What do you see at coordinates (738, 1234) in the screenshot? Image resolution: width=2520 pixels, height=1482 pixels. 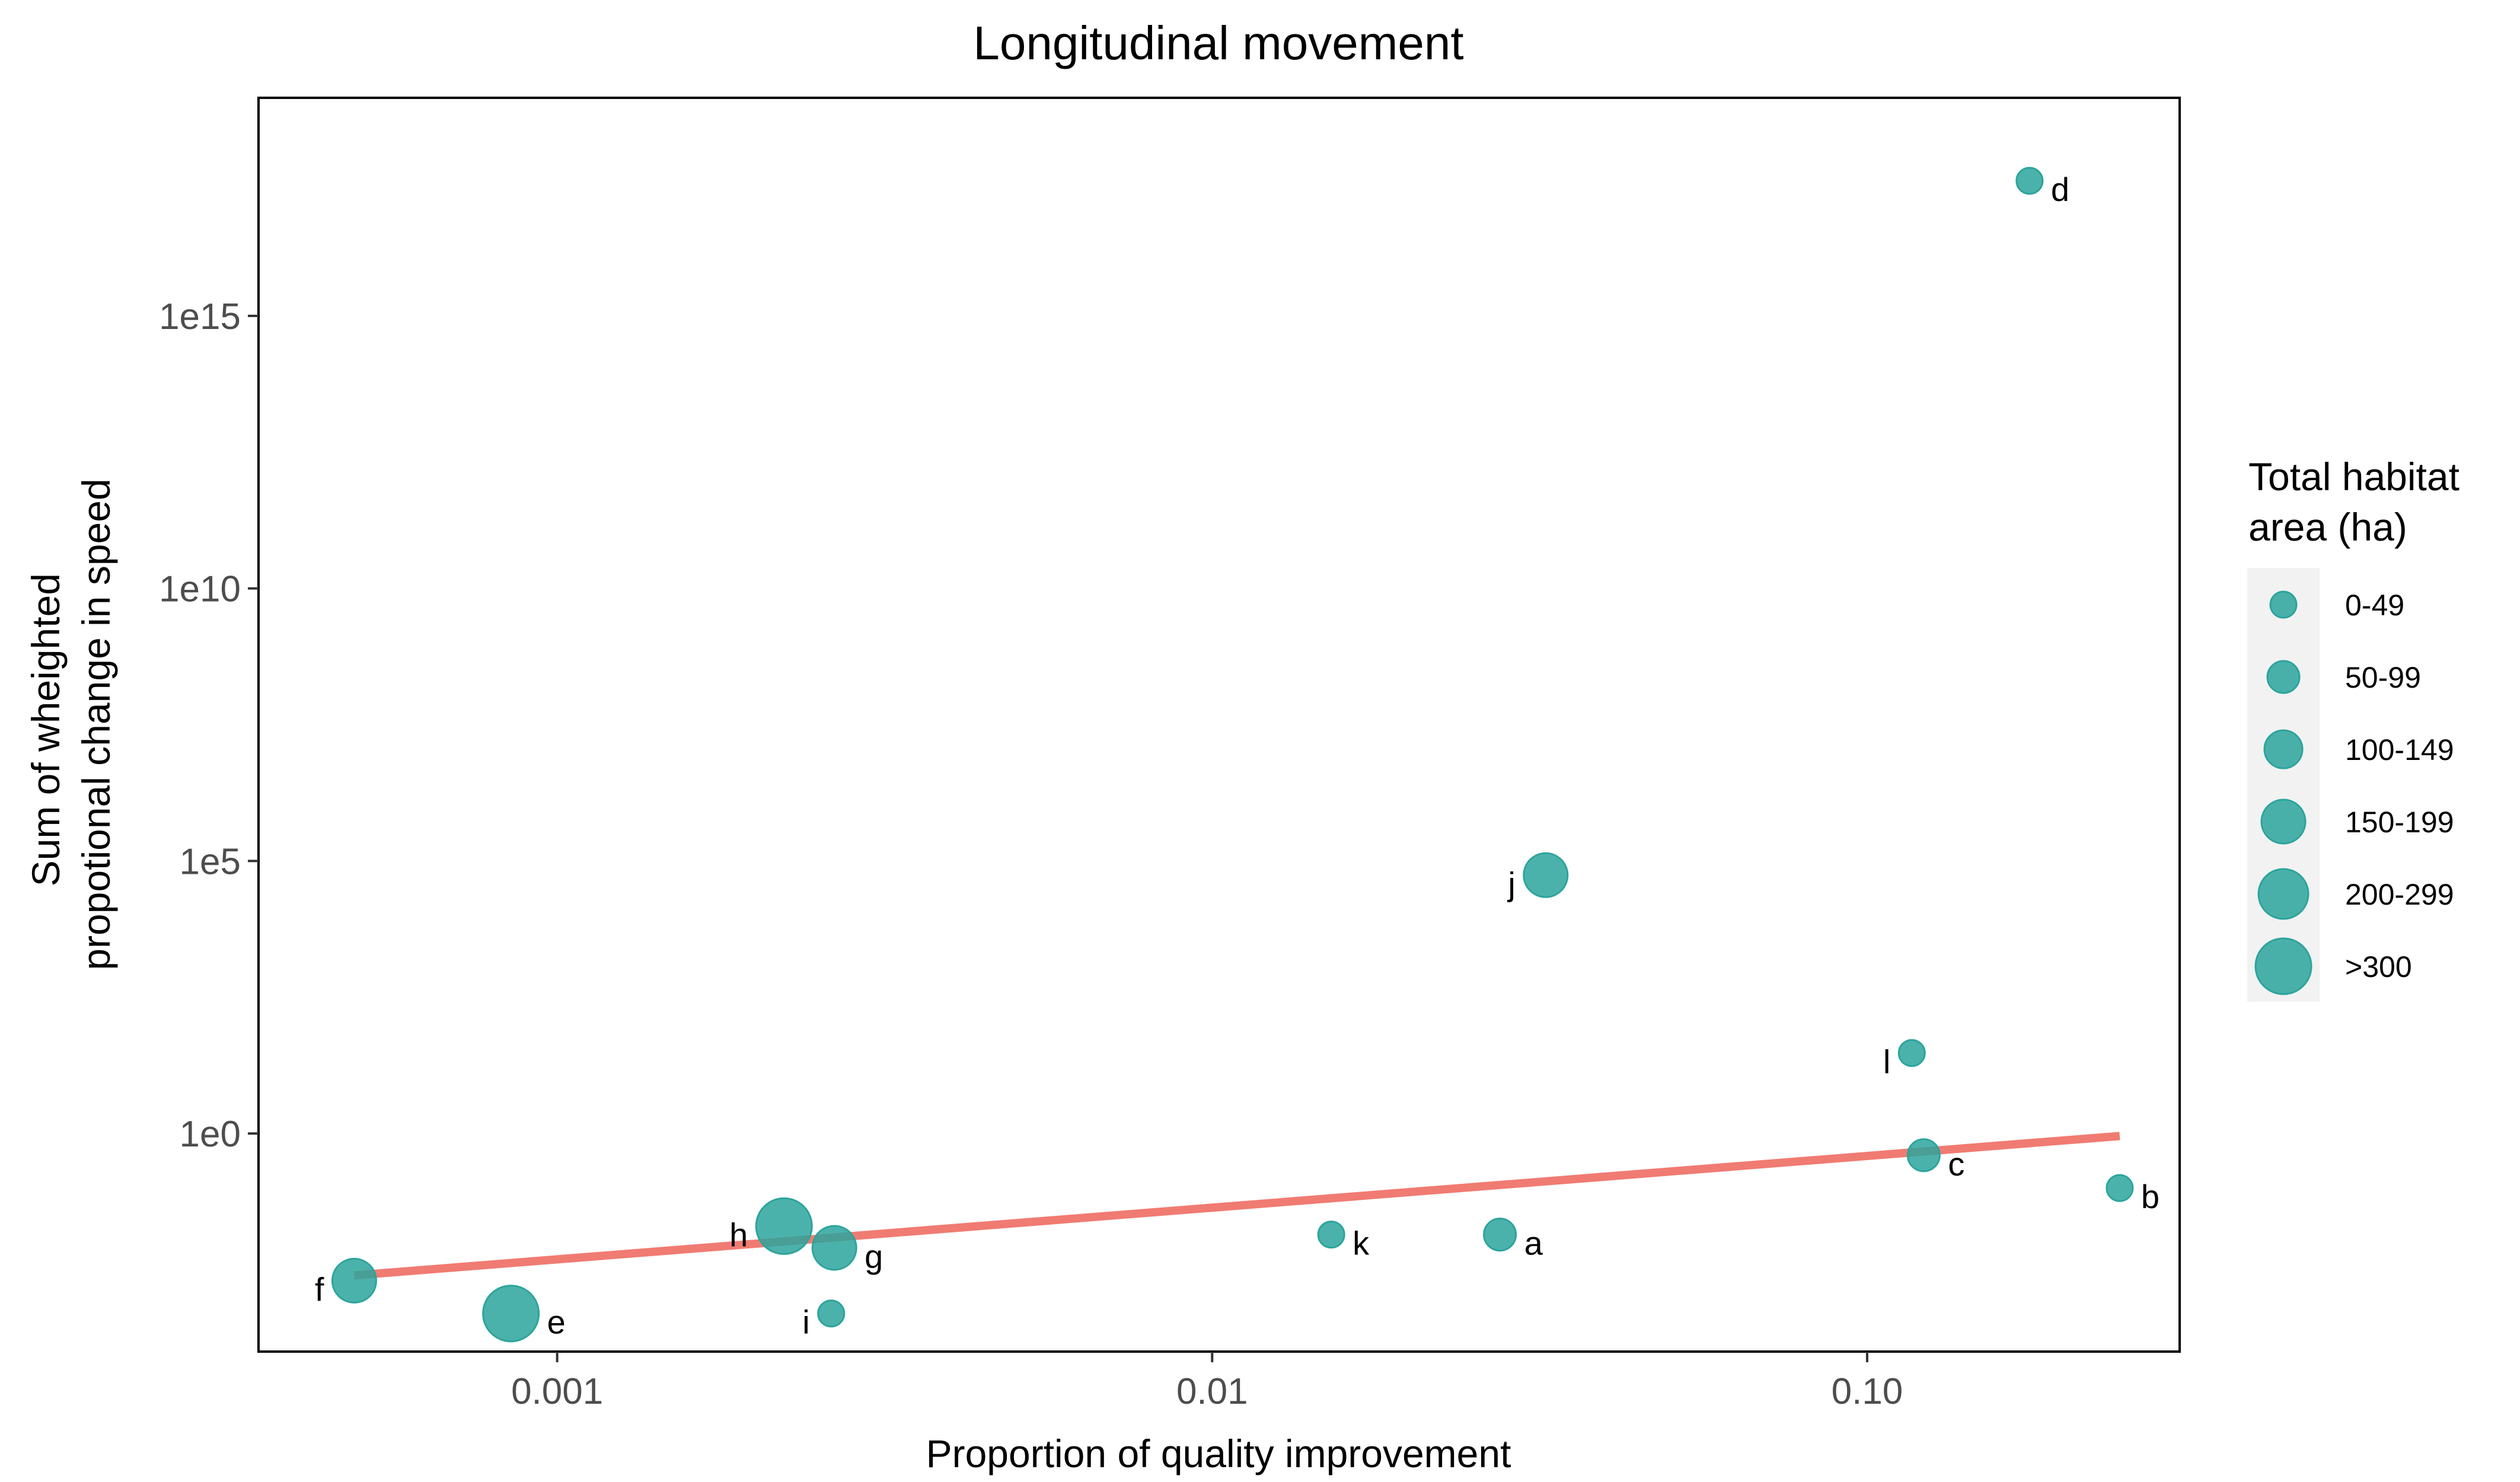 I see `point-label-h: h` at bounding box center [738, 1234].